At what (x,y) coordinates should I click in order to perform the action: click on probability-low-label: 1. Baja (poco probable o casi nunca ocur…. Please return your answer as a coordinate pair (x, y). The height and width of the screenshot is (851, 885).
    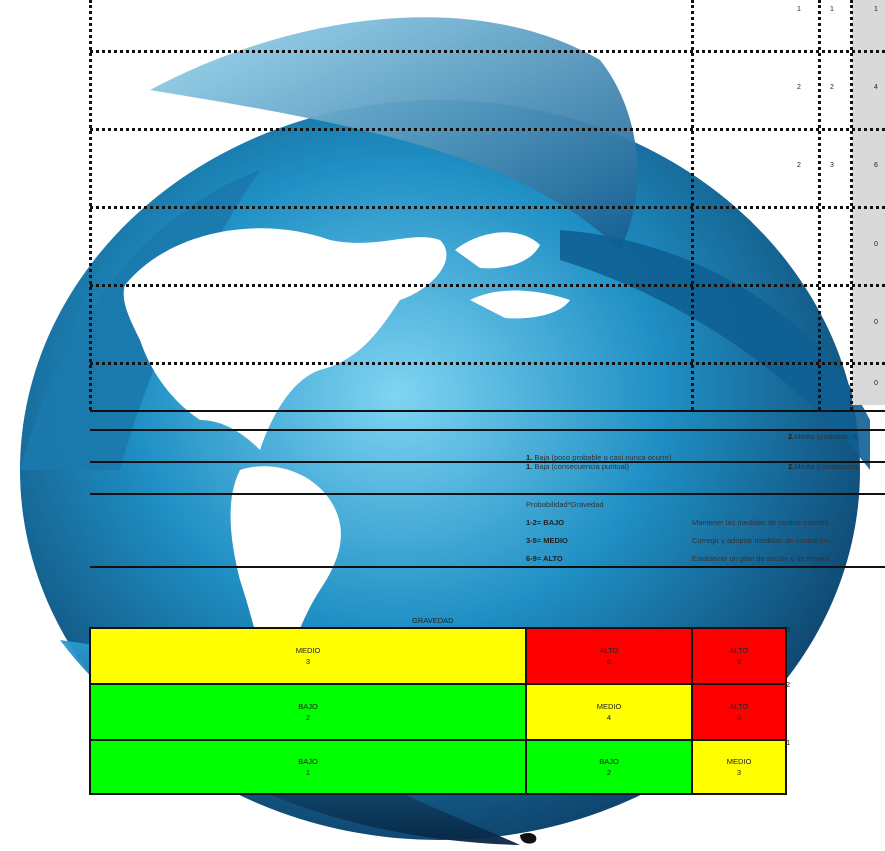
    Looking at the image, I should click on (599, 457).